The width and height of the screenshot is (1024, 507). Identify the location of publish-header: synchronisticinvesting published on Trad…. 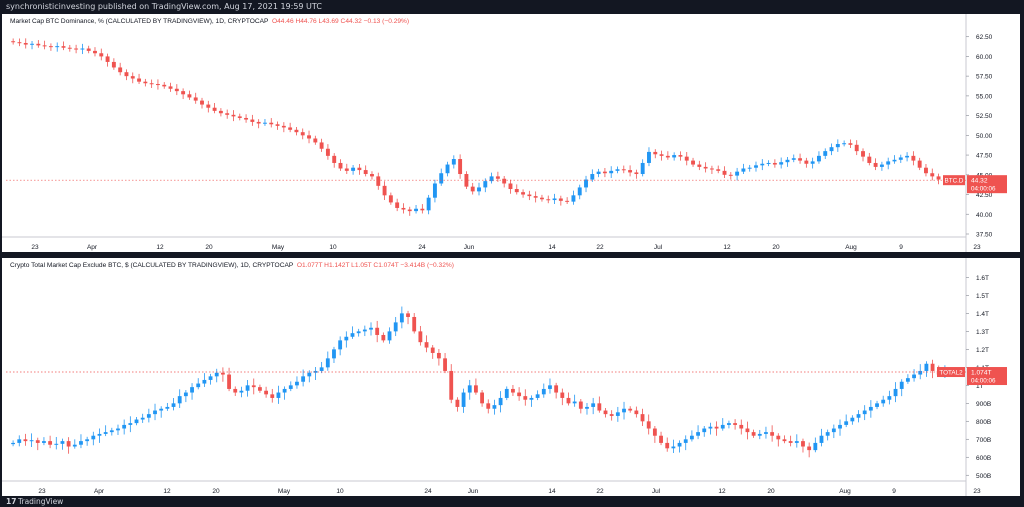
(512, 7).